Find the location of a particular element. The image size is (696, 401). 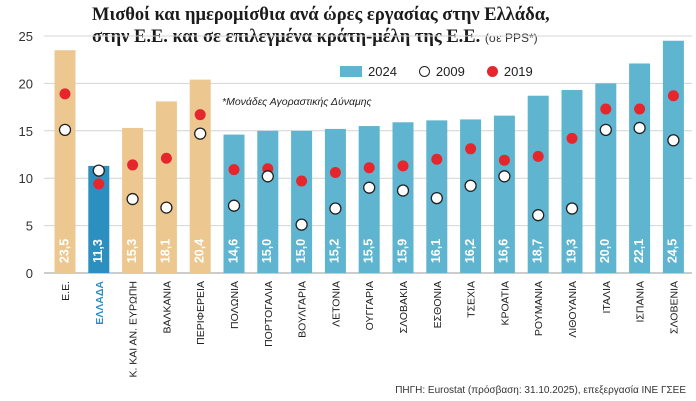

x-tick-label: ΟΥΓΓΑΡΙΑ is located at coordinates (370, 305).